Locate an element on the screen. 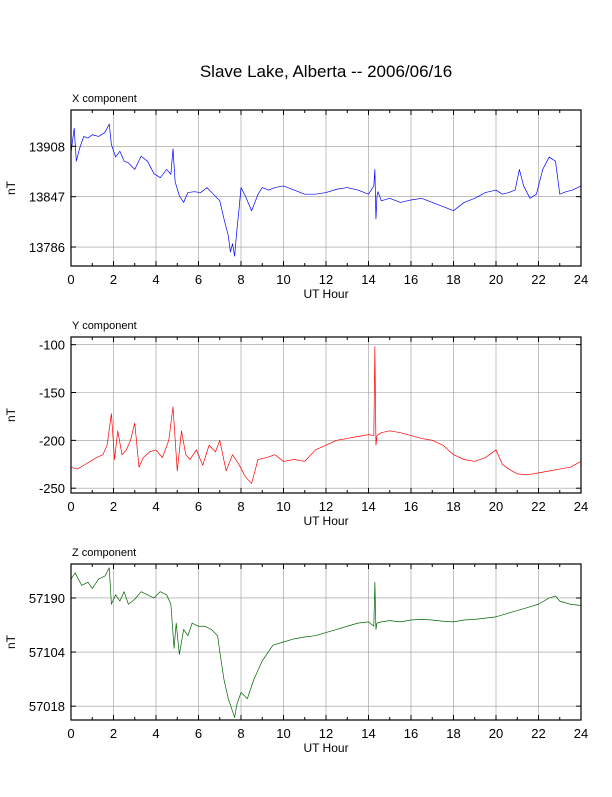  y-tick-label: -100 is located at coordinates (52, 345).